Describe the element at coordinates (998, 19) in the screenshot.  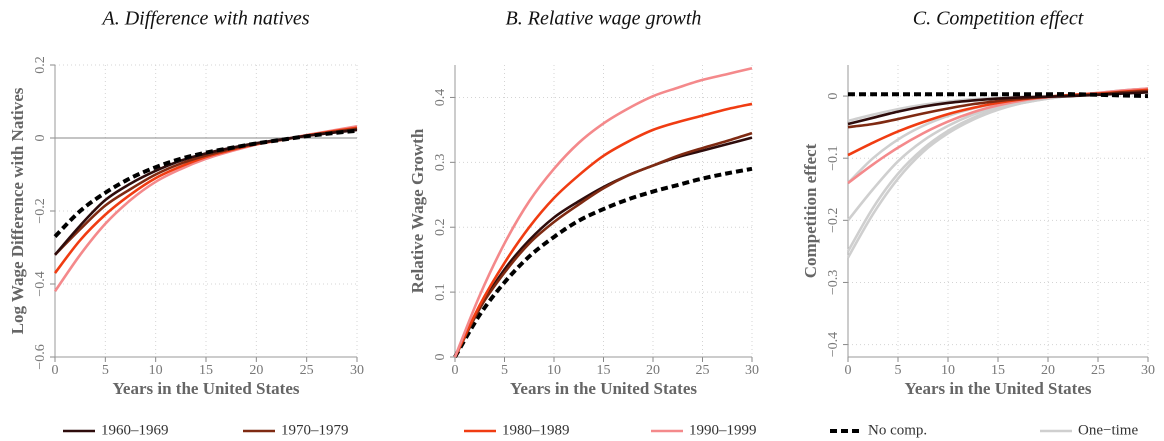
I see `chart-title: C. Competition effect` at that location.